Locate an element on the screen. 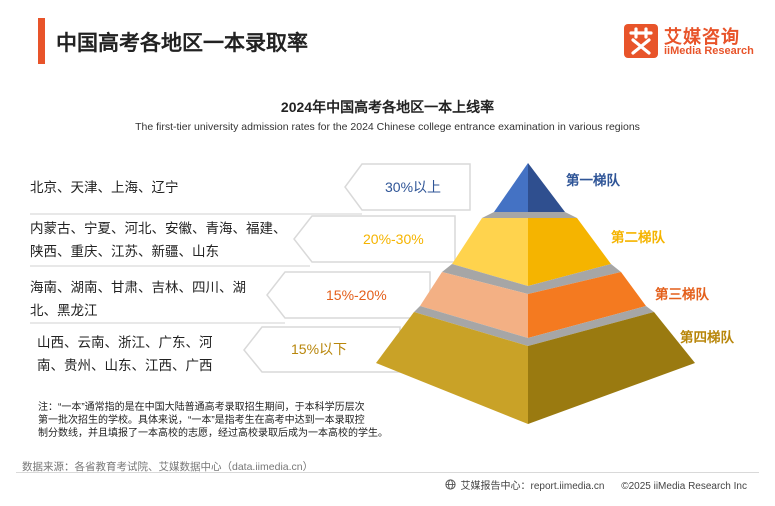 The height and width of the screenshot is (506, 775). tier-label-3: 第三梯队 is located at coordinates (682, 294).